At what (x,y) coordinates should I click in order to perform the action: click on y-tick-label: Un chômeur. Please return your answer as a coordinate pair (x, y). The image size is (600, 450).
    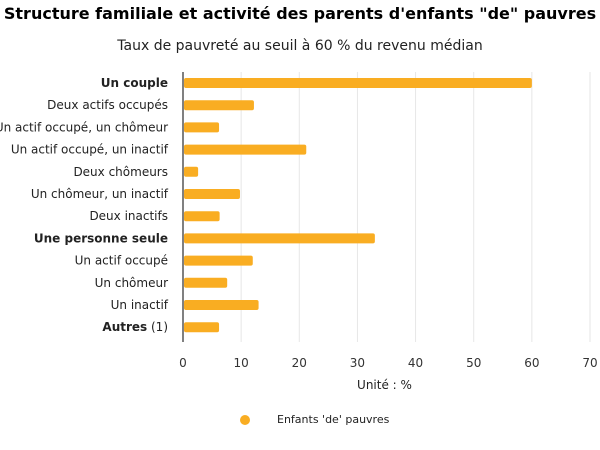
    Looking at the image, I should click on (131, 283).